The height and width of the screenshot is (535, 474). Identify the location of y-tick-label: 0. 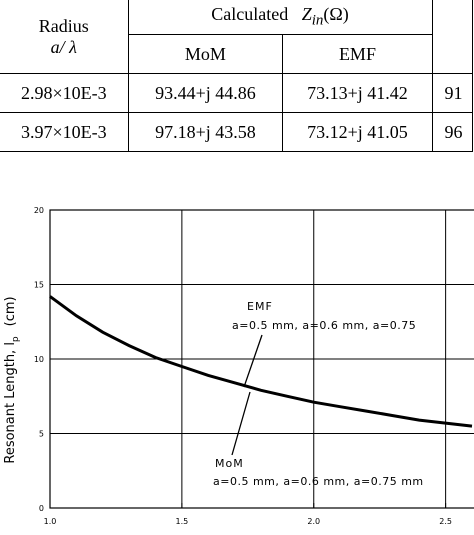
(41, 508).